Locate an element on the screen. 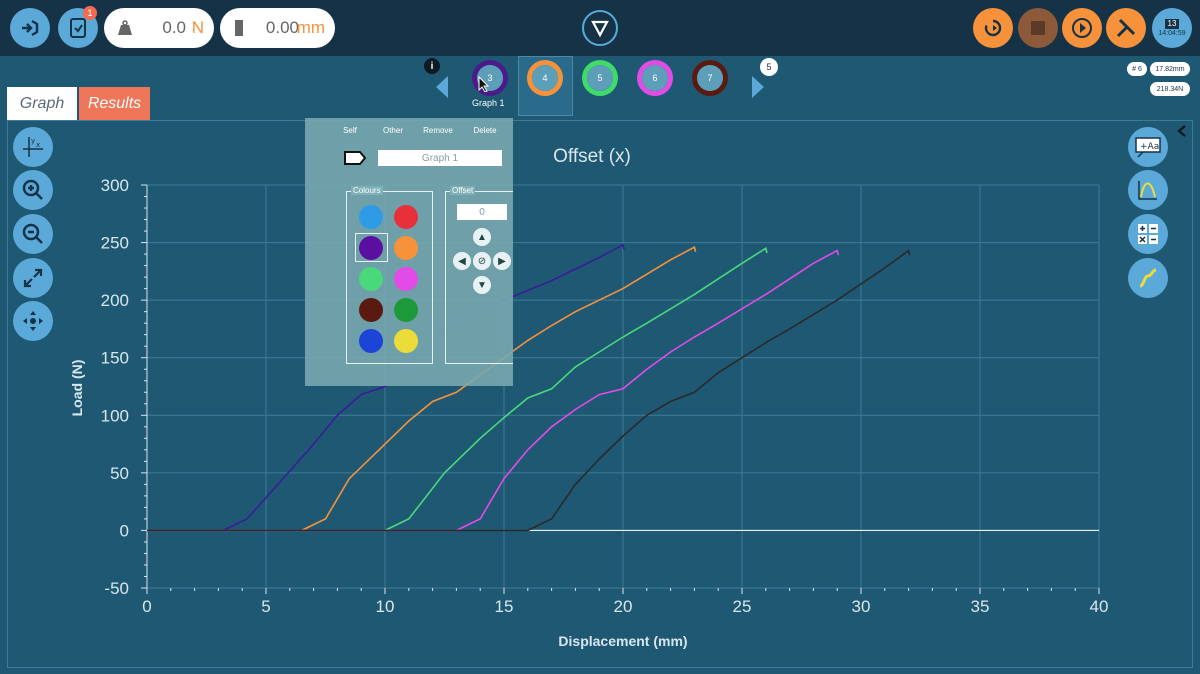 Image resolution: width=1200 pixels, height=674 pixels. svg-text: y is located at coordinates (33, 141).